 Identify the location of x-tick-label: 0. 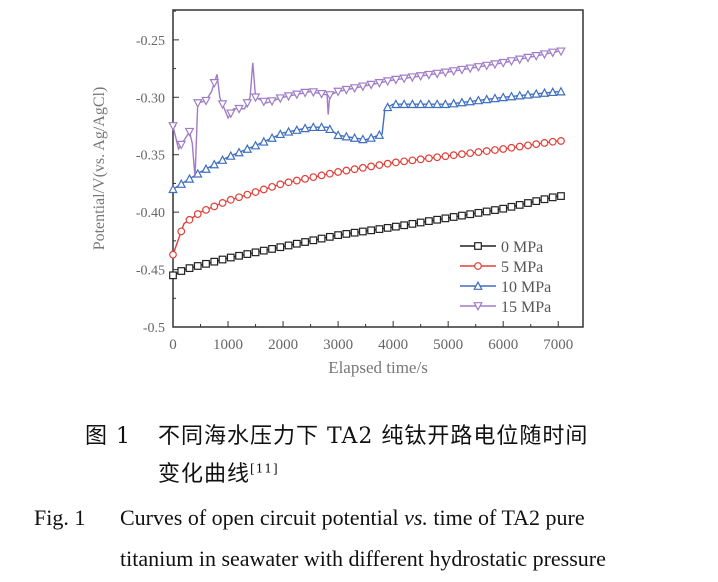
(173, 345).